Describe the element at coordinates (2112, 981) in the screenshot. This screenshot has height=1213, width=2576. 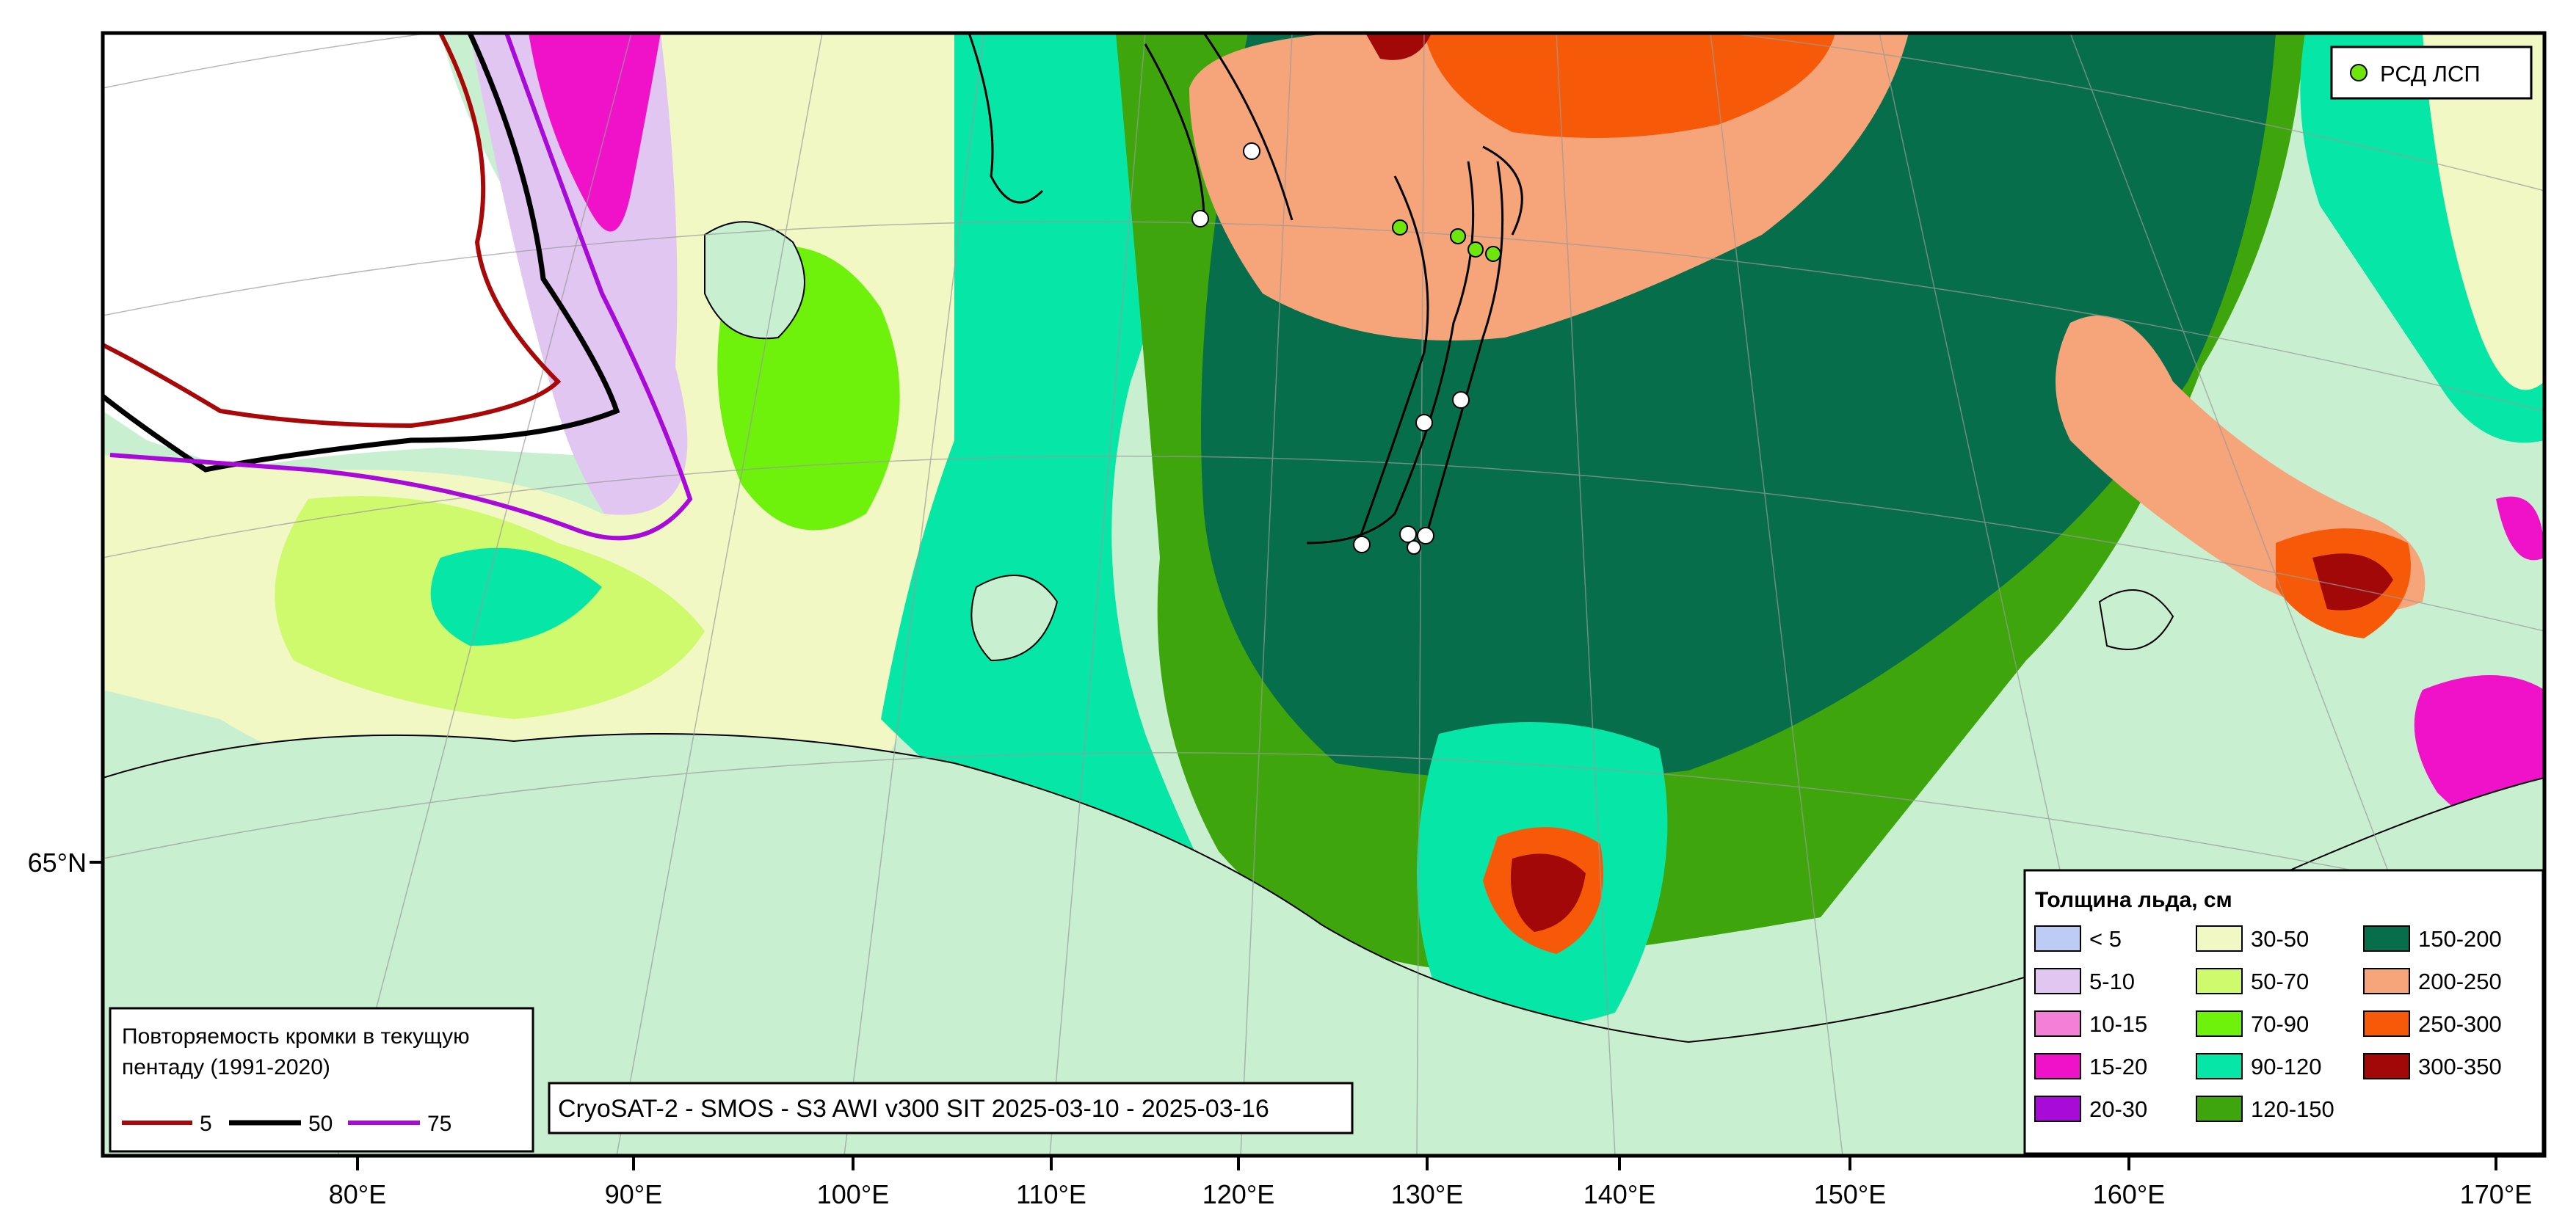
I see `legend-label: 5-10` at that location.